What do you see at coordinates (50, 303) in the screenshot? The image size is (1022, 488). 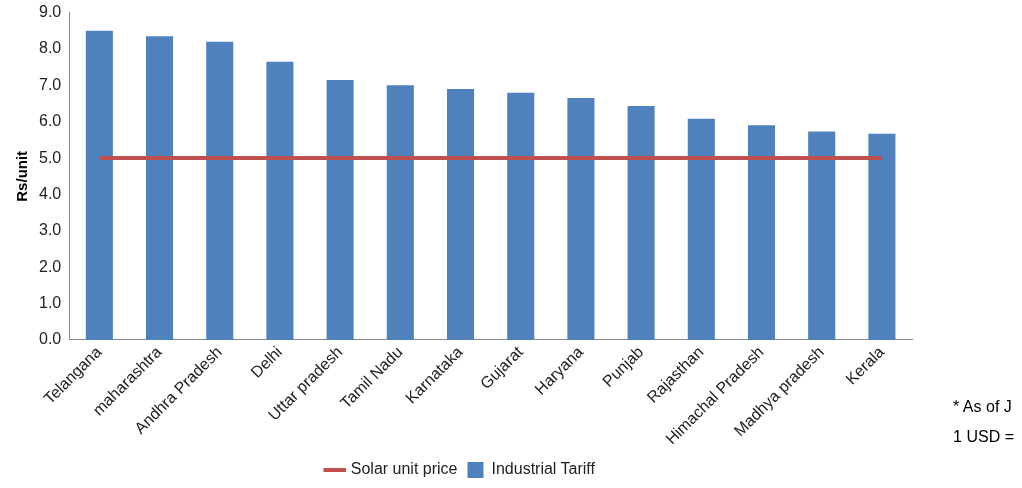 I see `y-tick-label: 1.0` at bounding box center [50, 303].